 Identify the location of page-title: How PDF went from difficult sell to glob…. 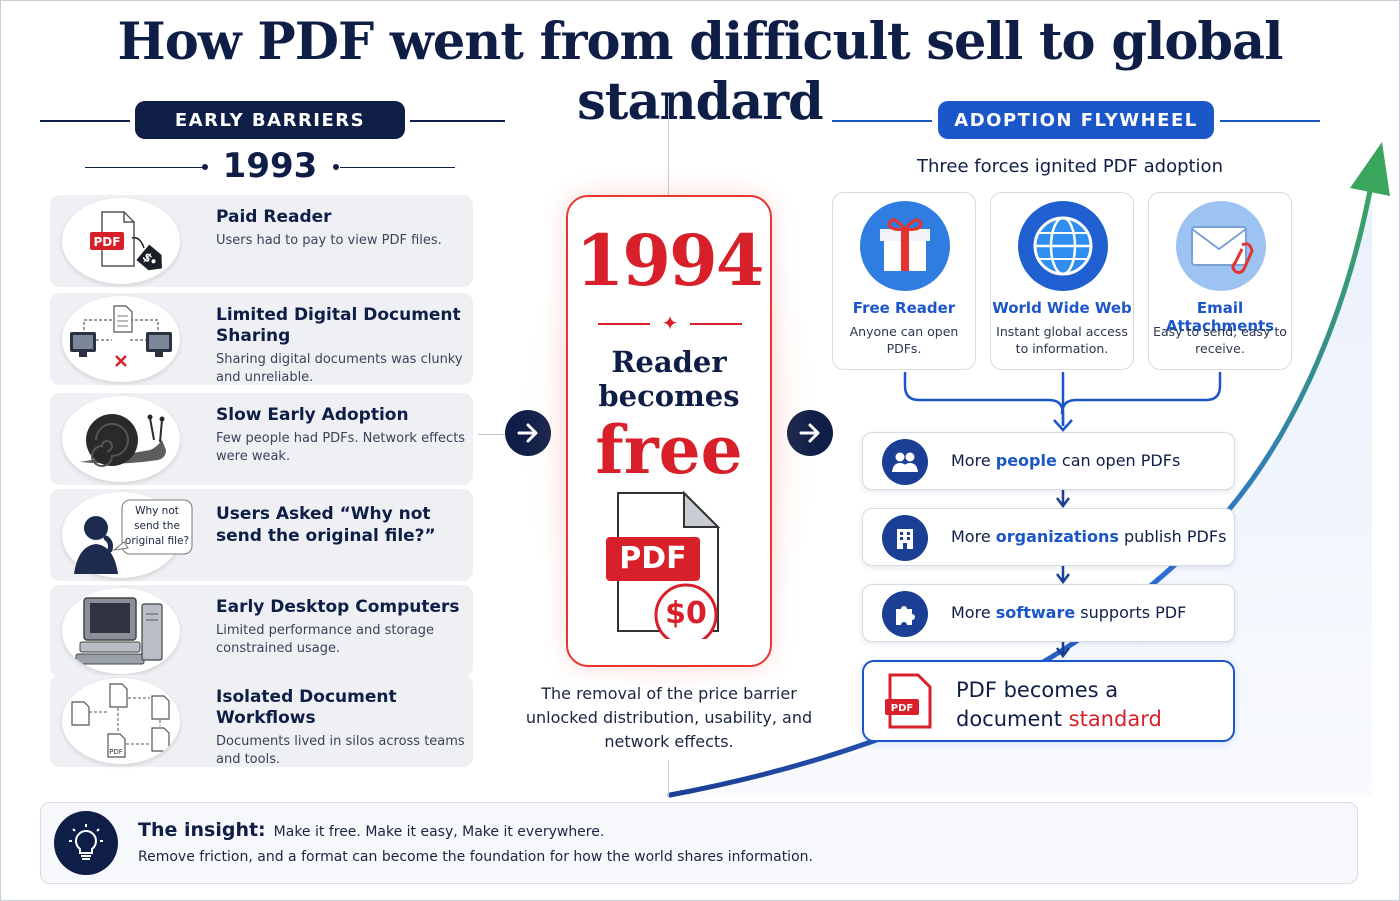
(700, 72).